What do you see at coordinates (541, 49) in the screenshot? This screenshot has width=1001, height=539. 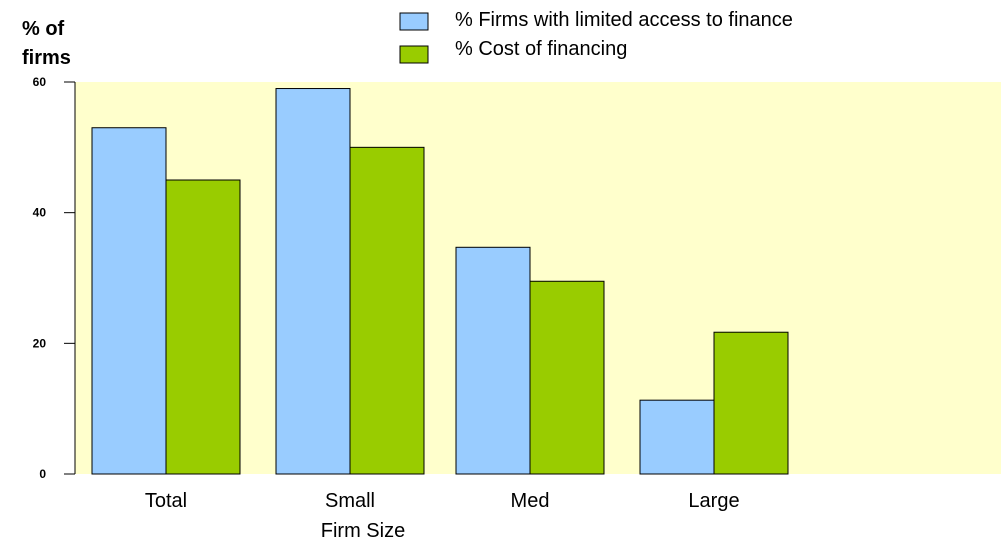 I see `legend-label-series-2: % Cost of financing` at bounding box center [541, 49].